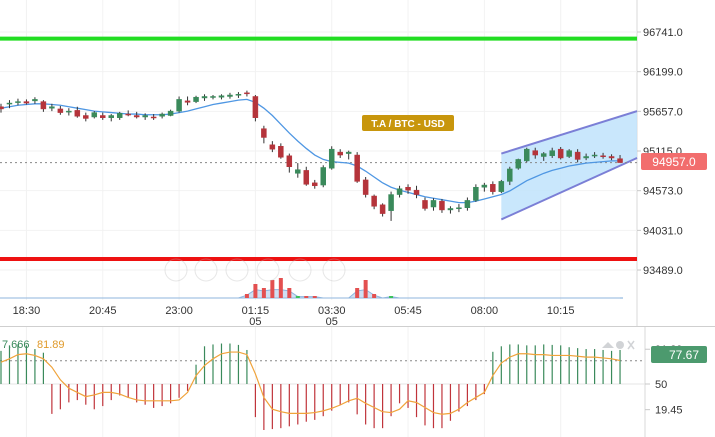 The width and height of the screenshot is (715, 437). I want to click on collapse-icon, so click(608, 345).